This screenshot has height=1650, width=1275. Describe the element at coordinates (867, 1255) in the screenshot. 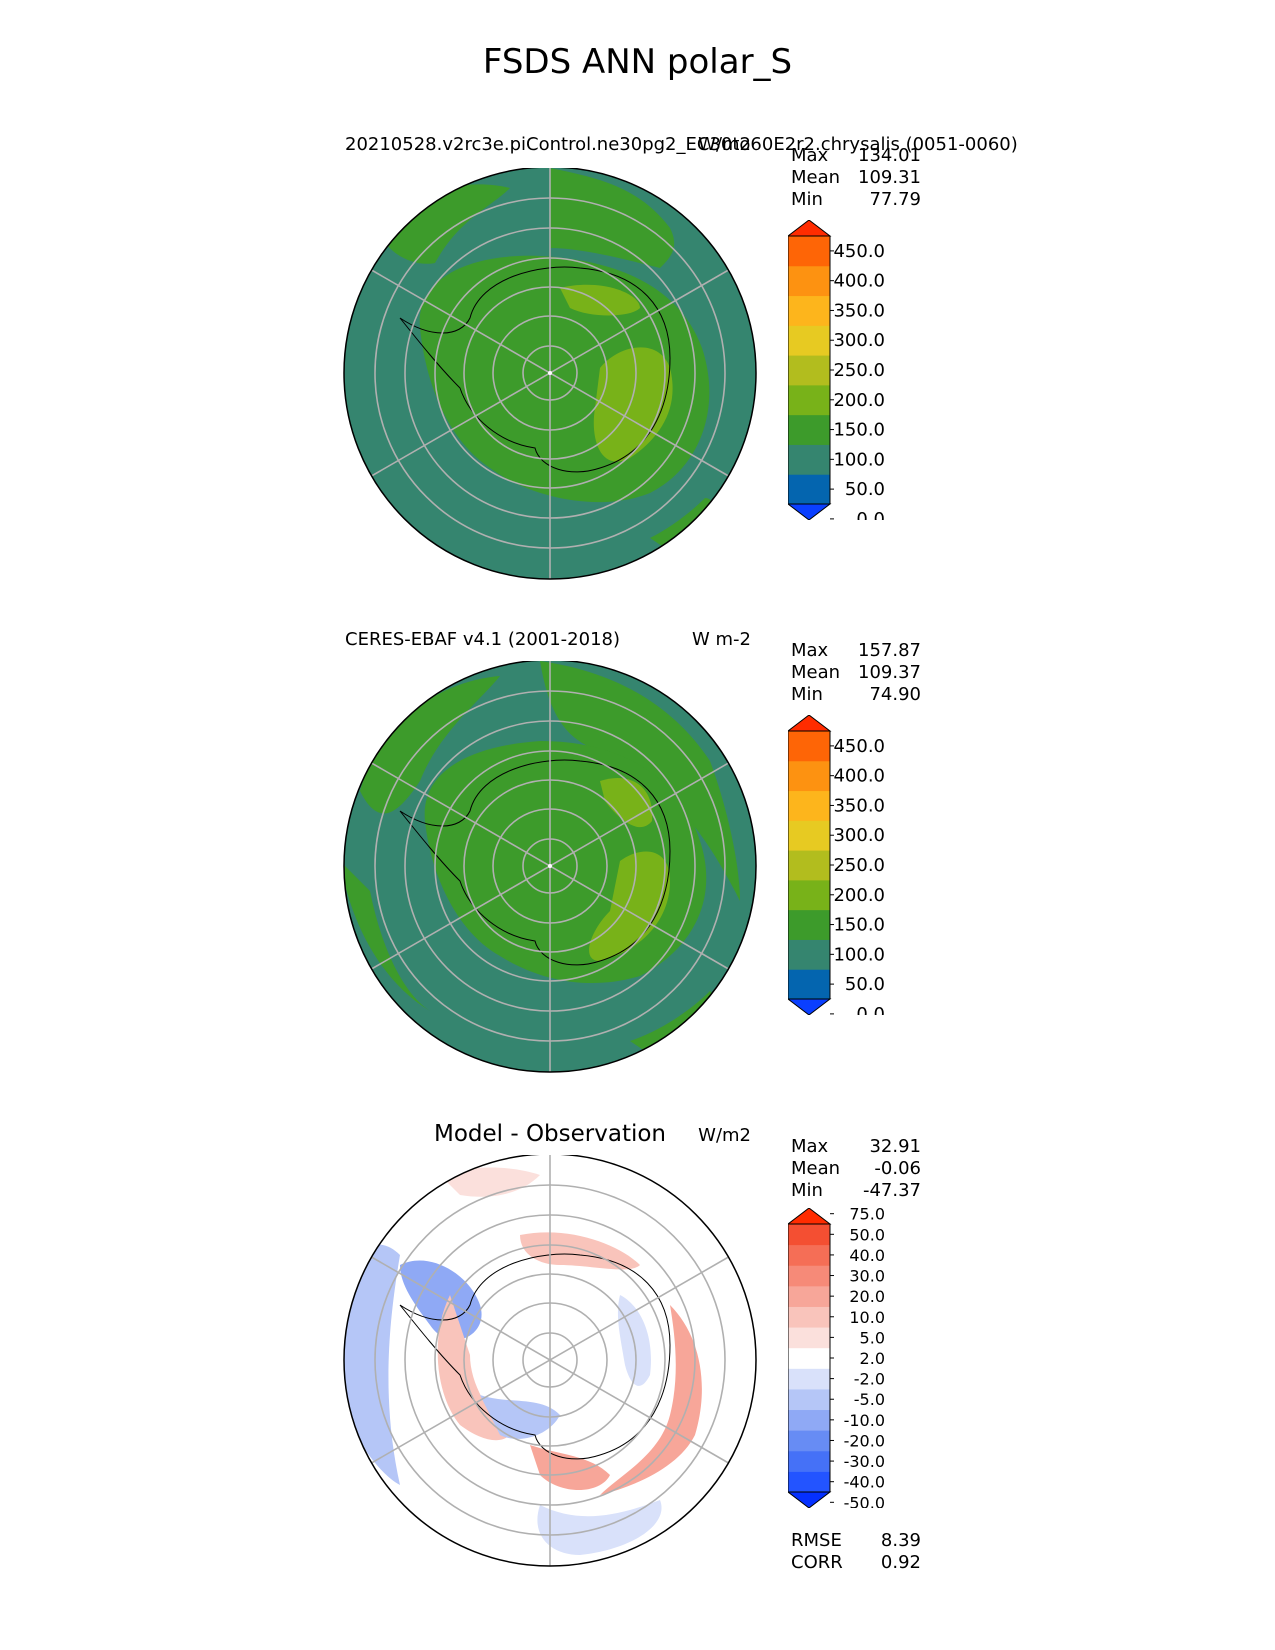

I see `colorbar-tick-label: 40.0` at that location.